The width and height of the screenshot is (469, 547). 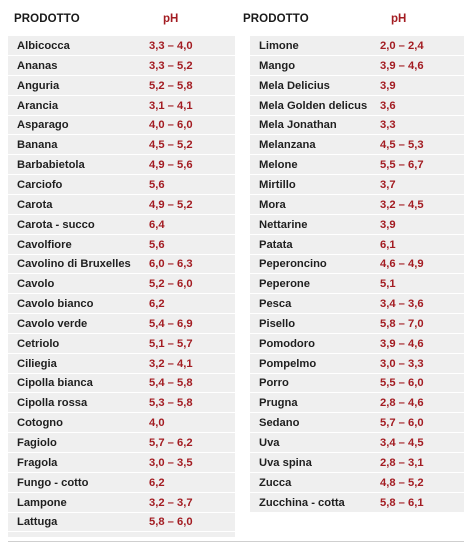 I want to click on product-name: Prugna, so click(x=278, y=403).